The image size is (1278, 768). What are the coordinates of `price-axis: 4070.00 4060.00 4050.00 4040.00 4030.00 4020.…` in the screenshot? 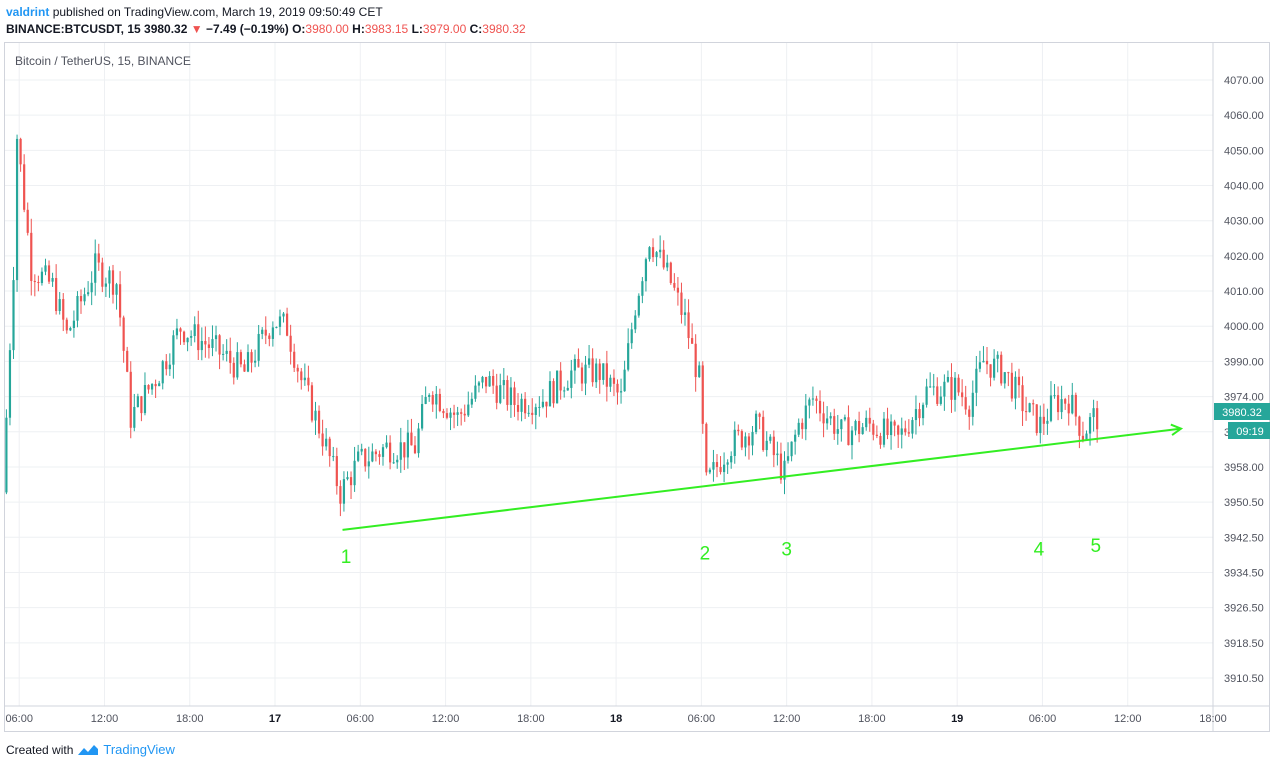 It's located at (1238, 387).